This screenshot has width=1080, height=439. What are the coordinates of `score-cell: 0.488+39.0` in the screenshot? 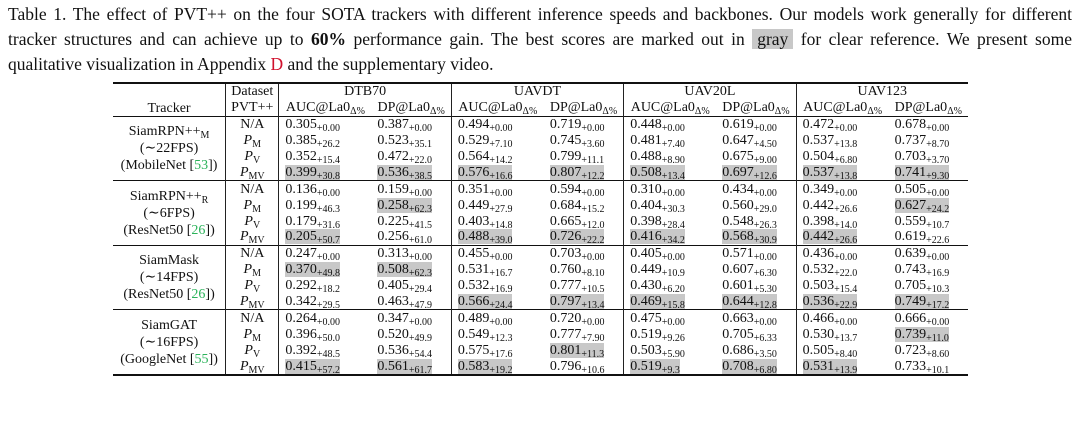 It's located at (497, 237).